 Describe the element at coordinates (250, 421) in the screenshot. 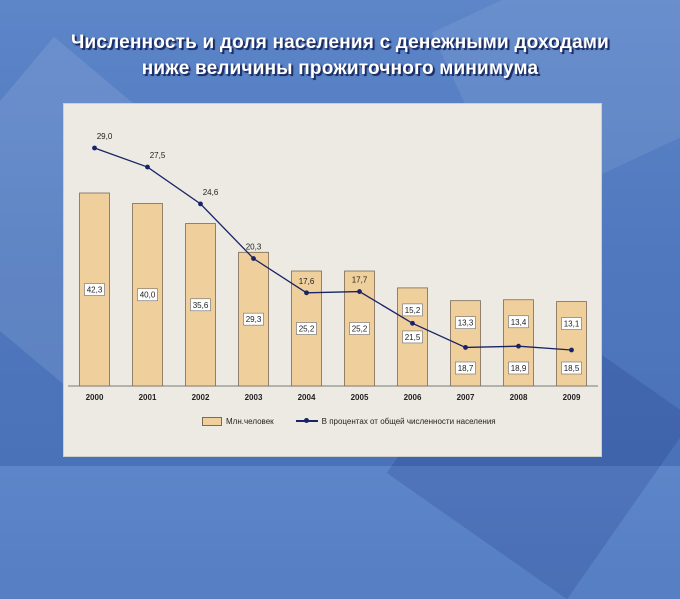

I see `legend-label-bars: Млн.человек` at that location.